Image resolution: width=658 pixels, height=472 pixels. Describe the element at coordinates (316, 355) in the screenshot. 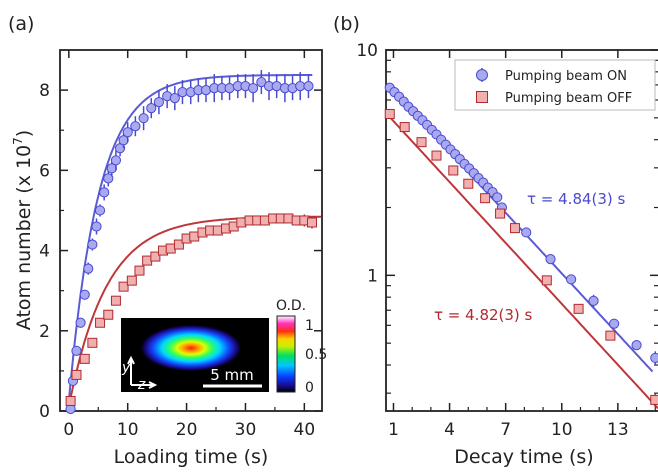

I see `colorbar-tick-0-5: 0.5` at that location.